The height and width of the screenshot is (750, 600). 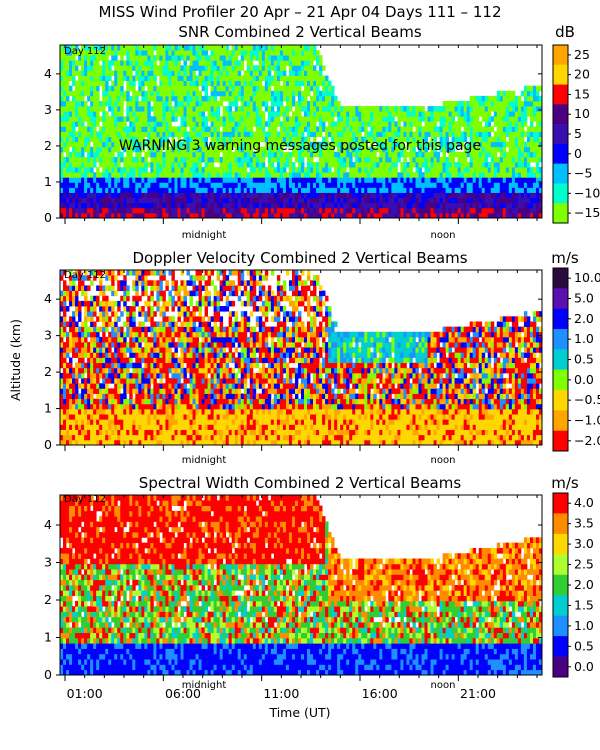 I want to click on colorbar-swatch, so click(x=560, y=173).